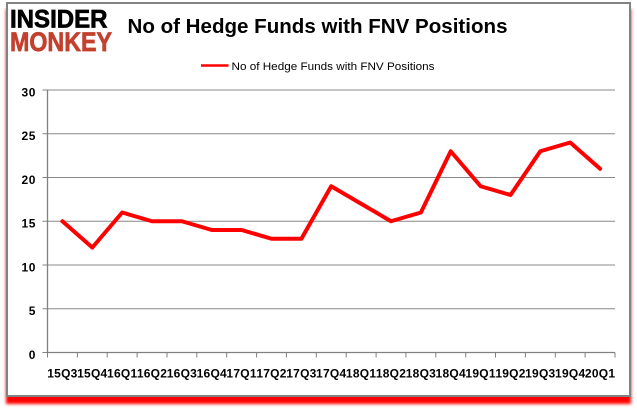 This screenshot has width=637, height=408. I want to click on svg-text: 5, so click(32, 311).